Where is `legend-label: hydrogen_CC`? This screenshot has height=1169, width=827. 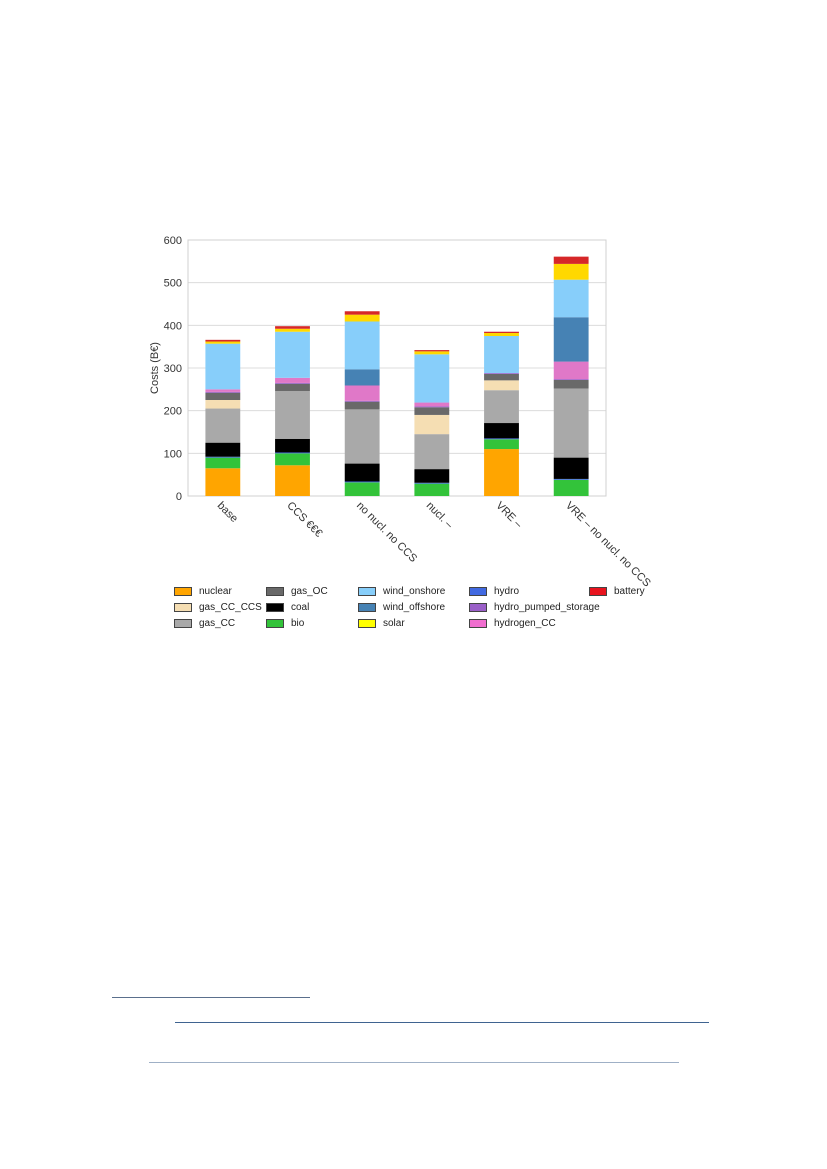
legend-label: hydrogen_CC is located at coordinates (525, 623).